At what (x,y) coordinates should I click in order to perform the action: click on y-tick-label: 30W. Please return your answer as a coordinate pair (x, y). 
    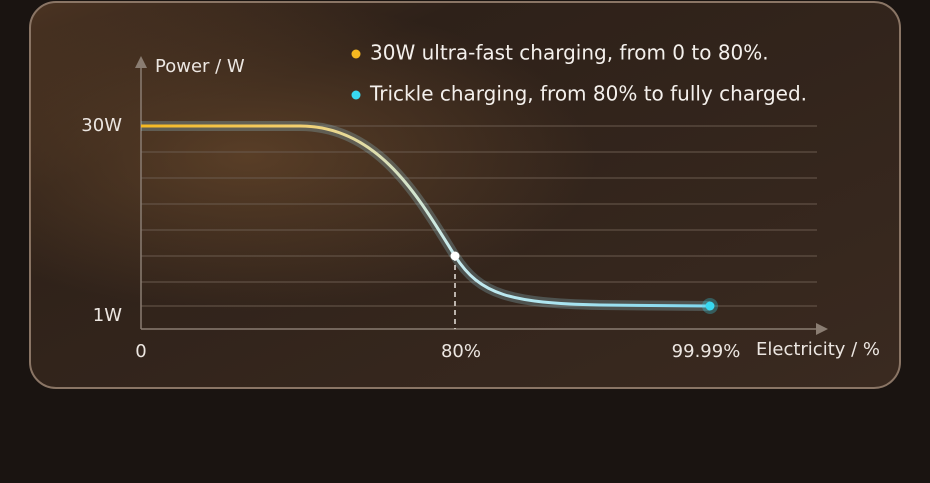
    Looking at the image, I should click on (101, 125).